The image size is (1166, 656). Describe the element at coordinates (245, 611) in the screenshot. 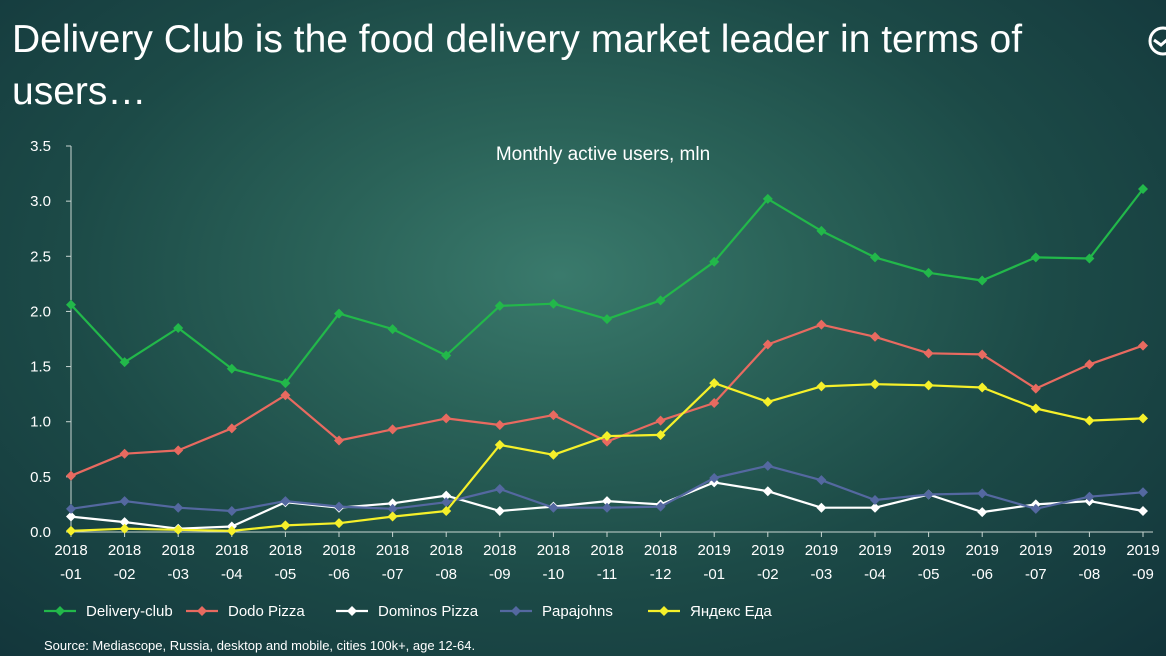

I see `legend-item: Dodo Pizza` at that location.